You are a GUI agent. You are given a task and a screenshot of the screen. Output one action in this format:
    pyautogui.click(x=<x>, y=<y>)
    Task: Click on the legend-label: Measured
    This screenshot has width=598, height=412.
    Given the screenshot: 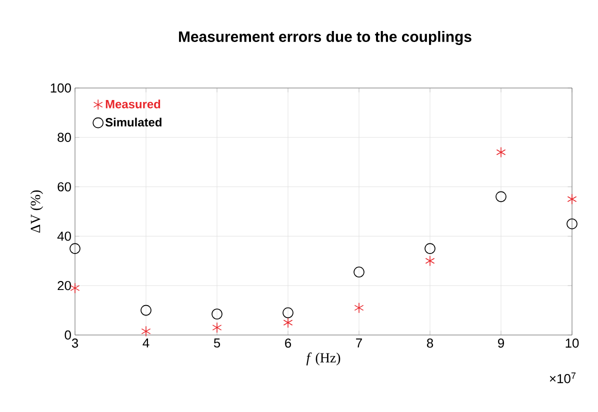 What is the action you would take?
    pyautogui.click(x=133, y=104)
    